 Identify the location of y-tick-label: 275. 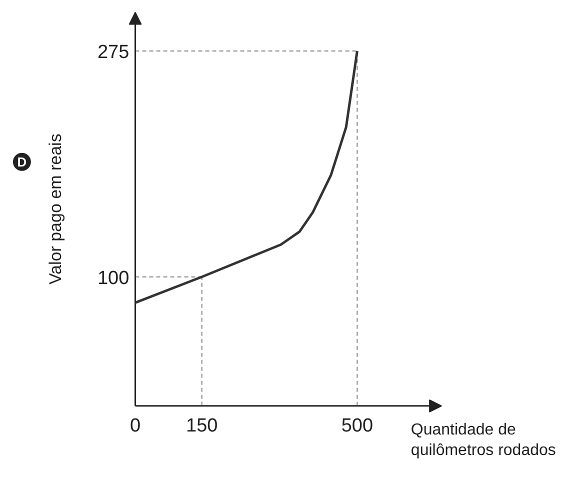
(113, 53).